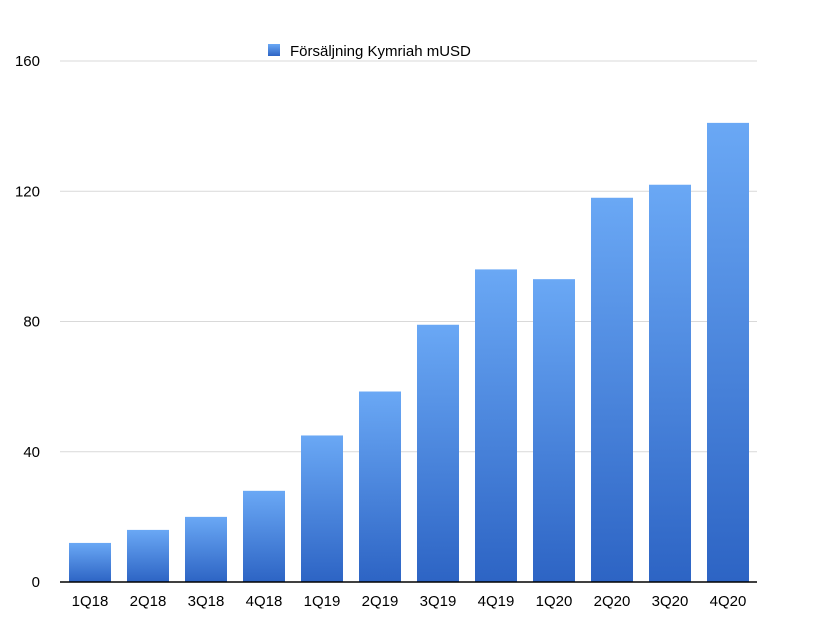 This screenshot has width=828, height=625. Describe the element at coordinates (496, 601) in the screenshot. I see `x-tick-label: 4Q19` at that location.